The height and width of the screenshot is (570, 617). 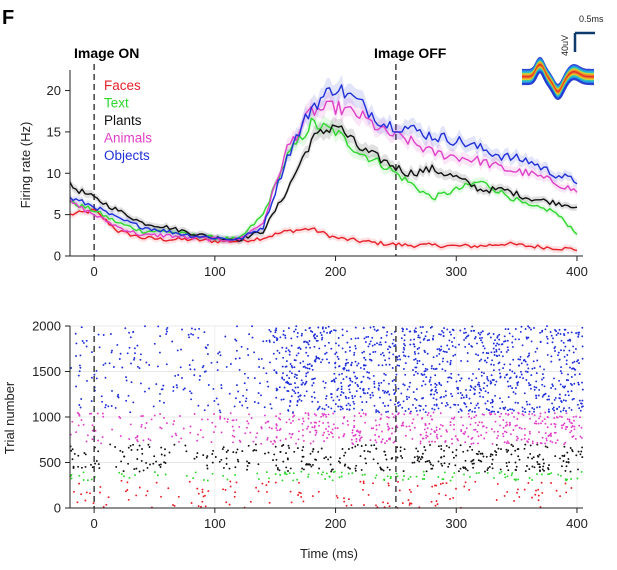 What do you see at coordinates (410, 53) in the screenshot?
I see `annotation-image-off: Image OFF` at bounding box center [410, 53].